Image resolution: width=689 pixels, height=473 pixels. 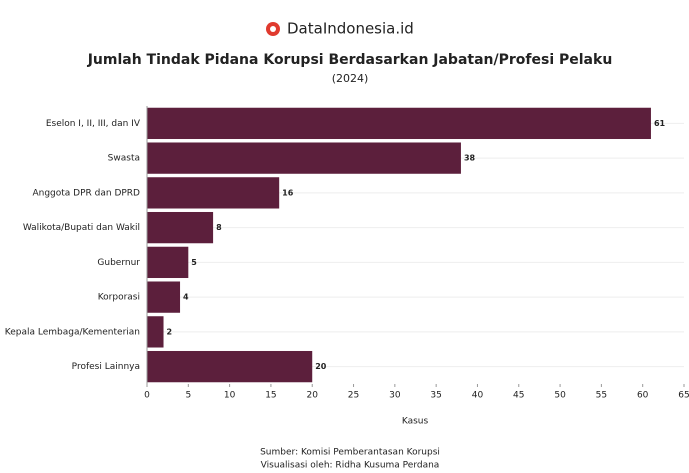 I want to click on x-tick-label: 15, so click(x=270, y=396).